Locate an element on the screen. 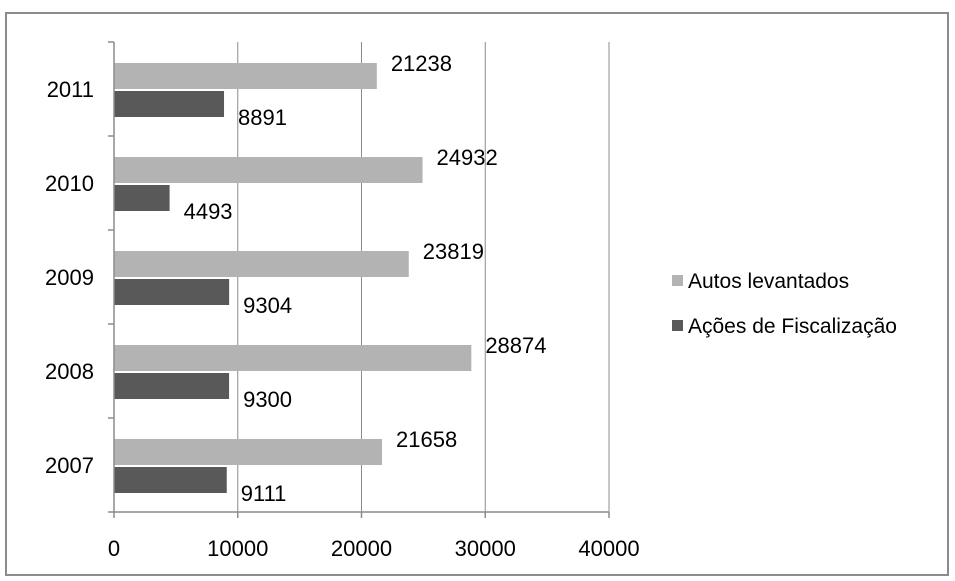 The image size is (955, 581). bar-acoes-2008 is located at coordinates (172, 386).